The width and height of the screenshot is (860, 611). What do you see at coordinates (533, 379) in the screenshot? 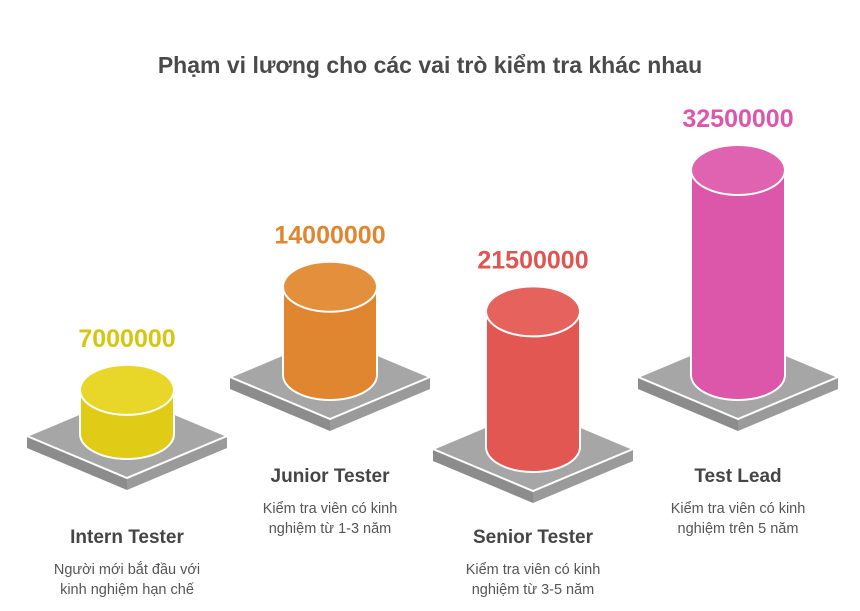
I see `bar-senior-tester` at bounding box center [533, 379].